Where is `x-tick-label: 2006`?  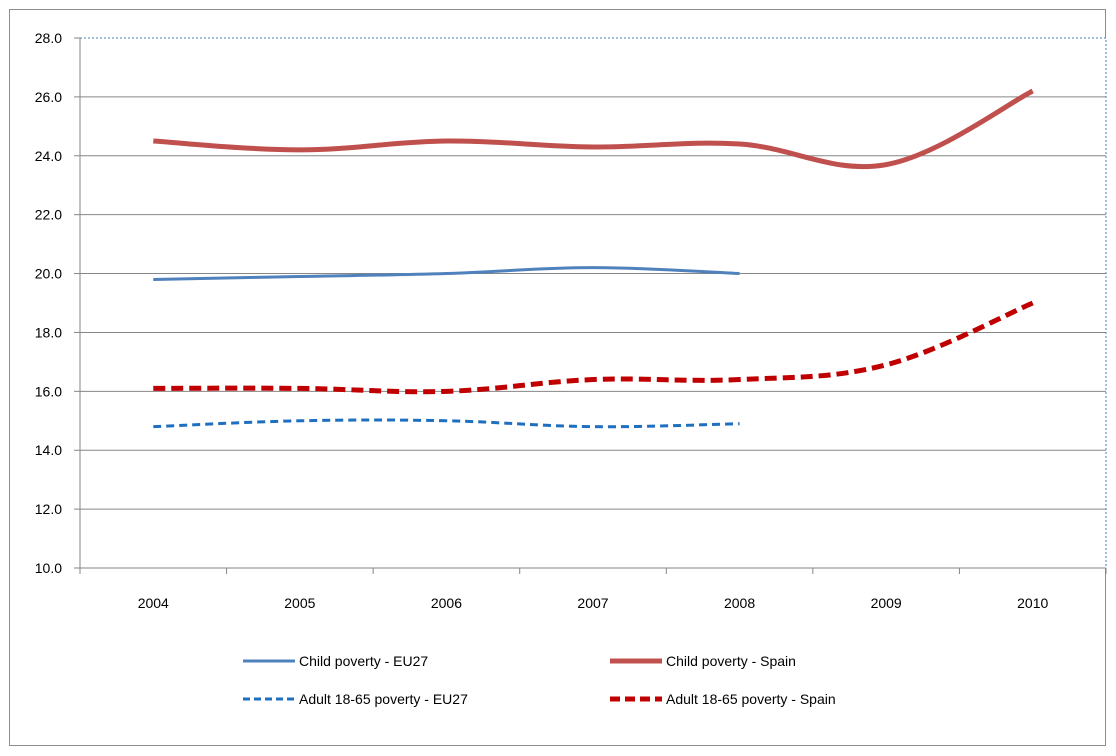 x-tick-label: 2006 is located at coordinates (446, 603).